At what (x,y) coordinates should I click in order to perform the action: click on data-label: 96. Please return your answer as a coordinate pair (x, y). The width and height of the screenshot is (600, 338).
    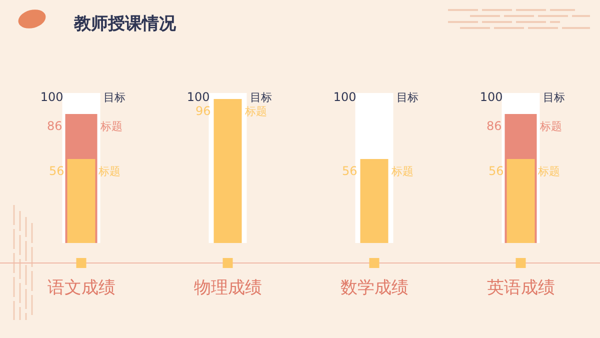
    Looking at the image, I should click on (203, 111).